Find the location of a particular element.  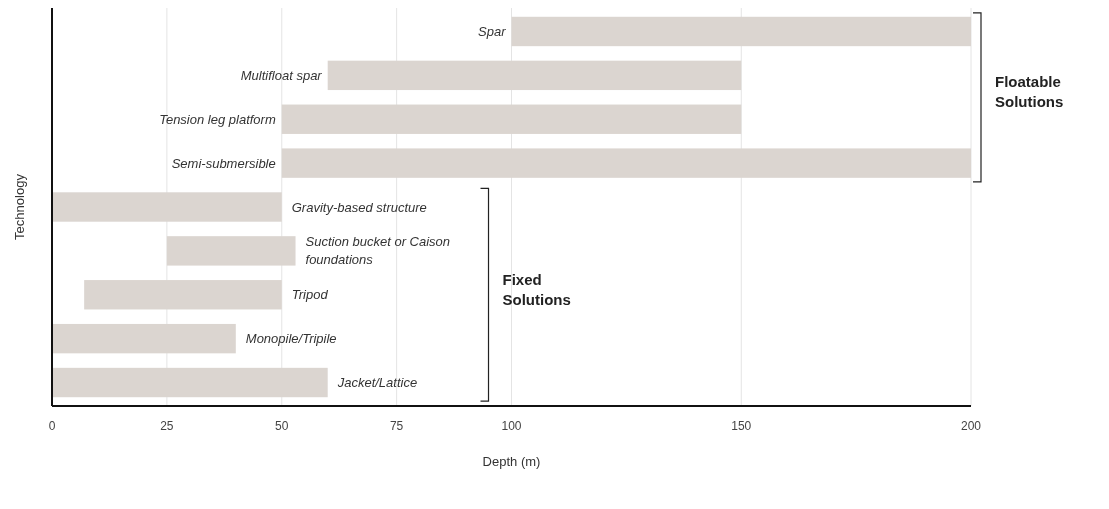

x-tick-label: 200 is located at coordinates (971, 426).